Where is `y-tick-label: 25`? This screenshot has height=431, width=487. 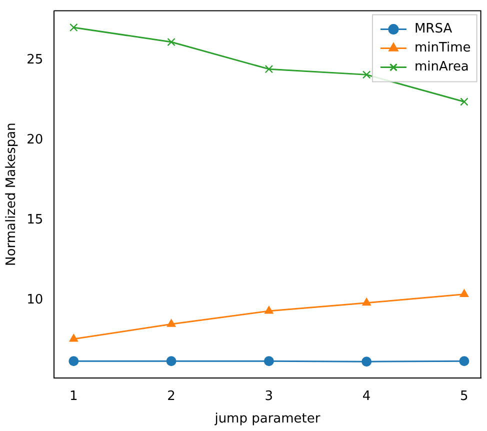
y-tick-label: 25 is located at coordinates (35, 60).